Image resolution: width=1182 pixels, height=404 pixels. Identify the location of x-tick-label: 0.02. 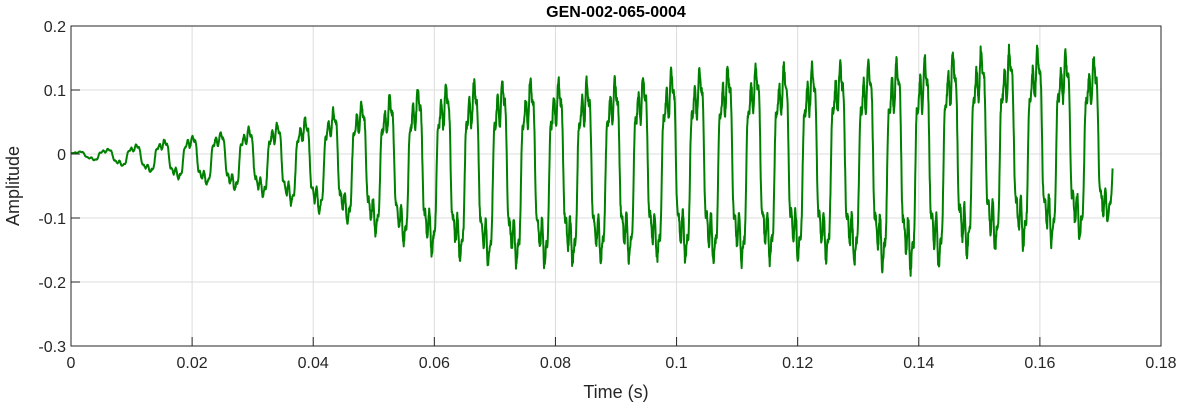
(192, 363).